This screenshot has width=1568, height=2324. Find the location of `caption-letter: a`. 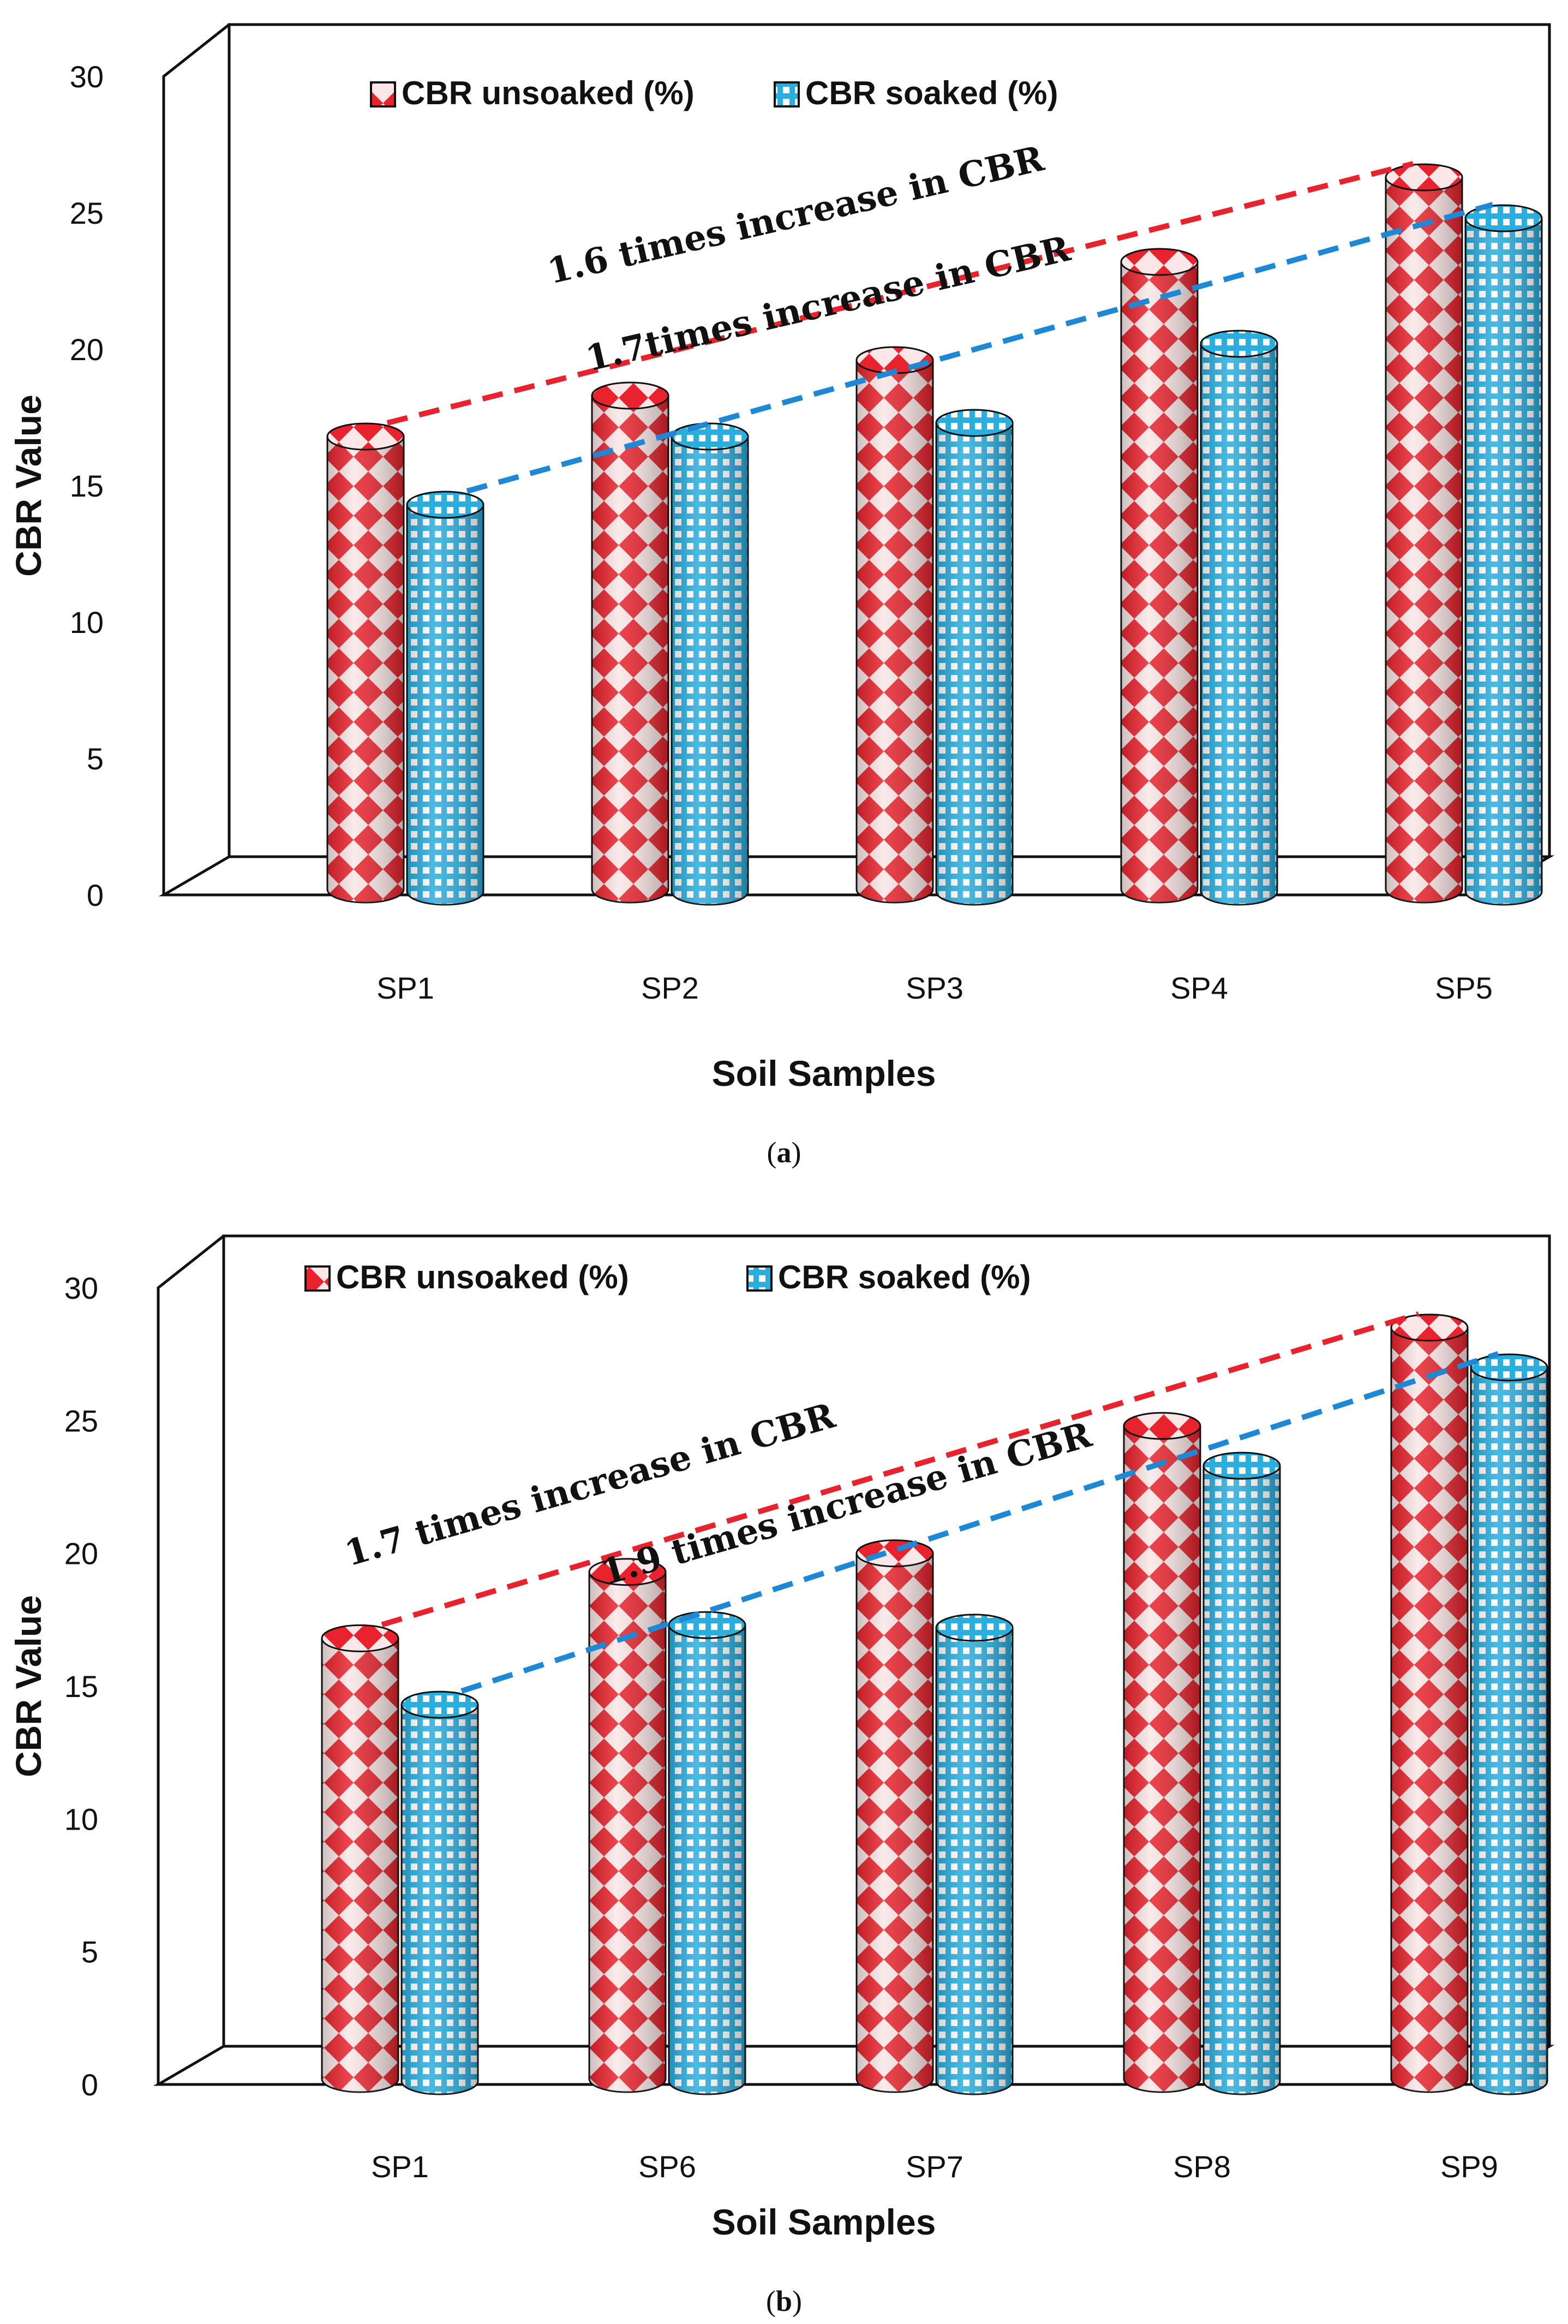

caption-letter: a is located at coordinates (785, 1153).